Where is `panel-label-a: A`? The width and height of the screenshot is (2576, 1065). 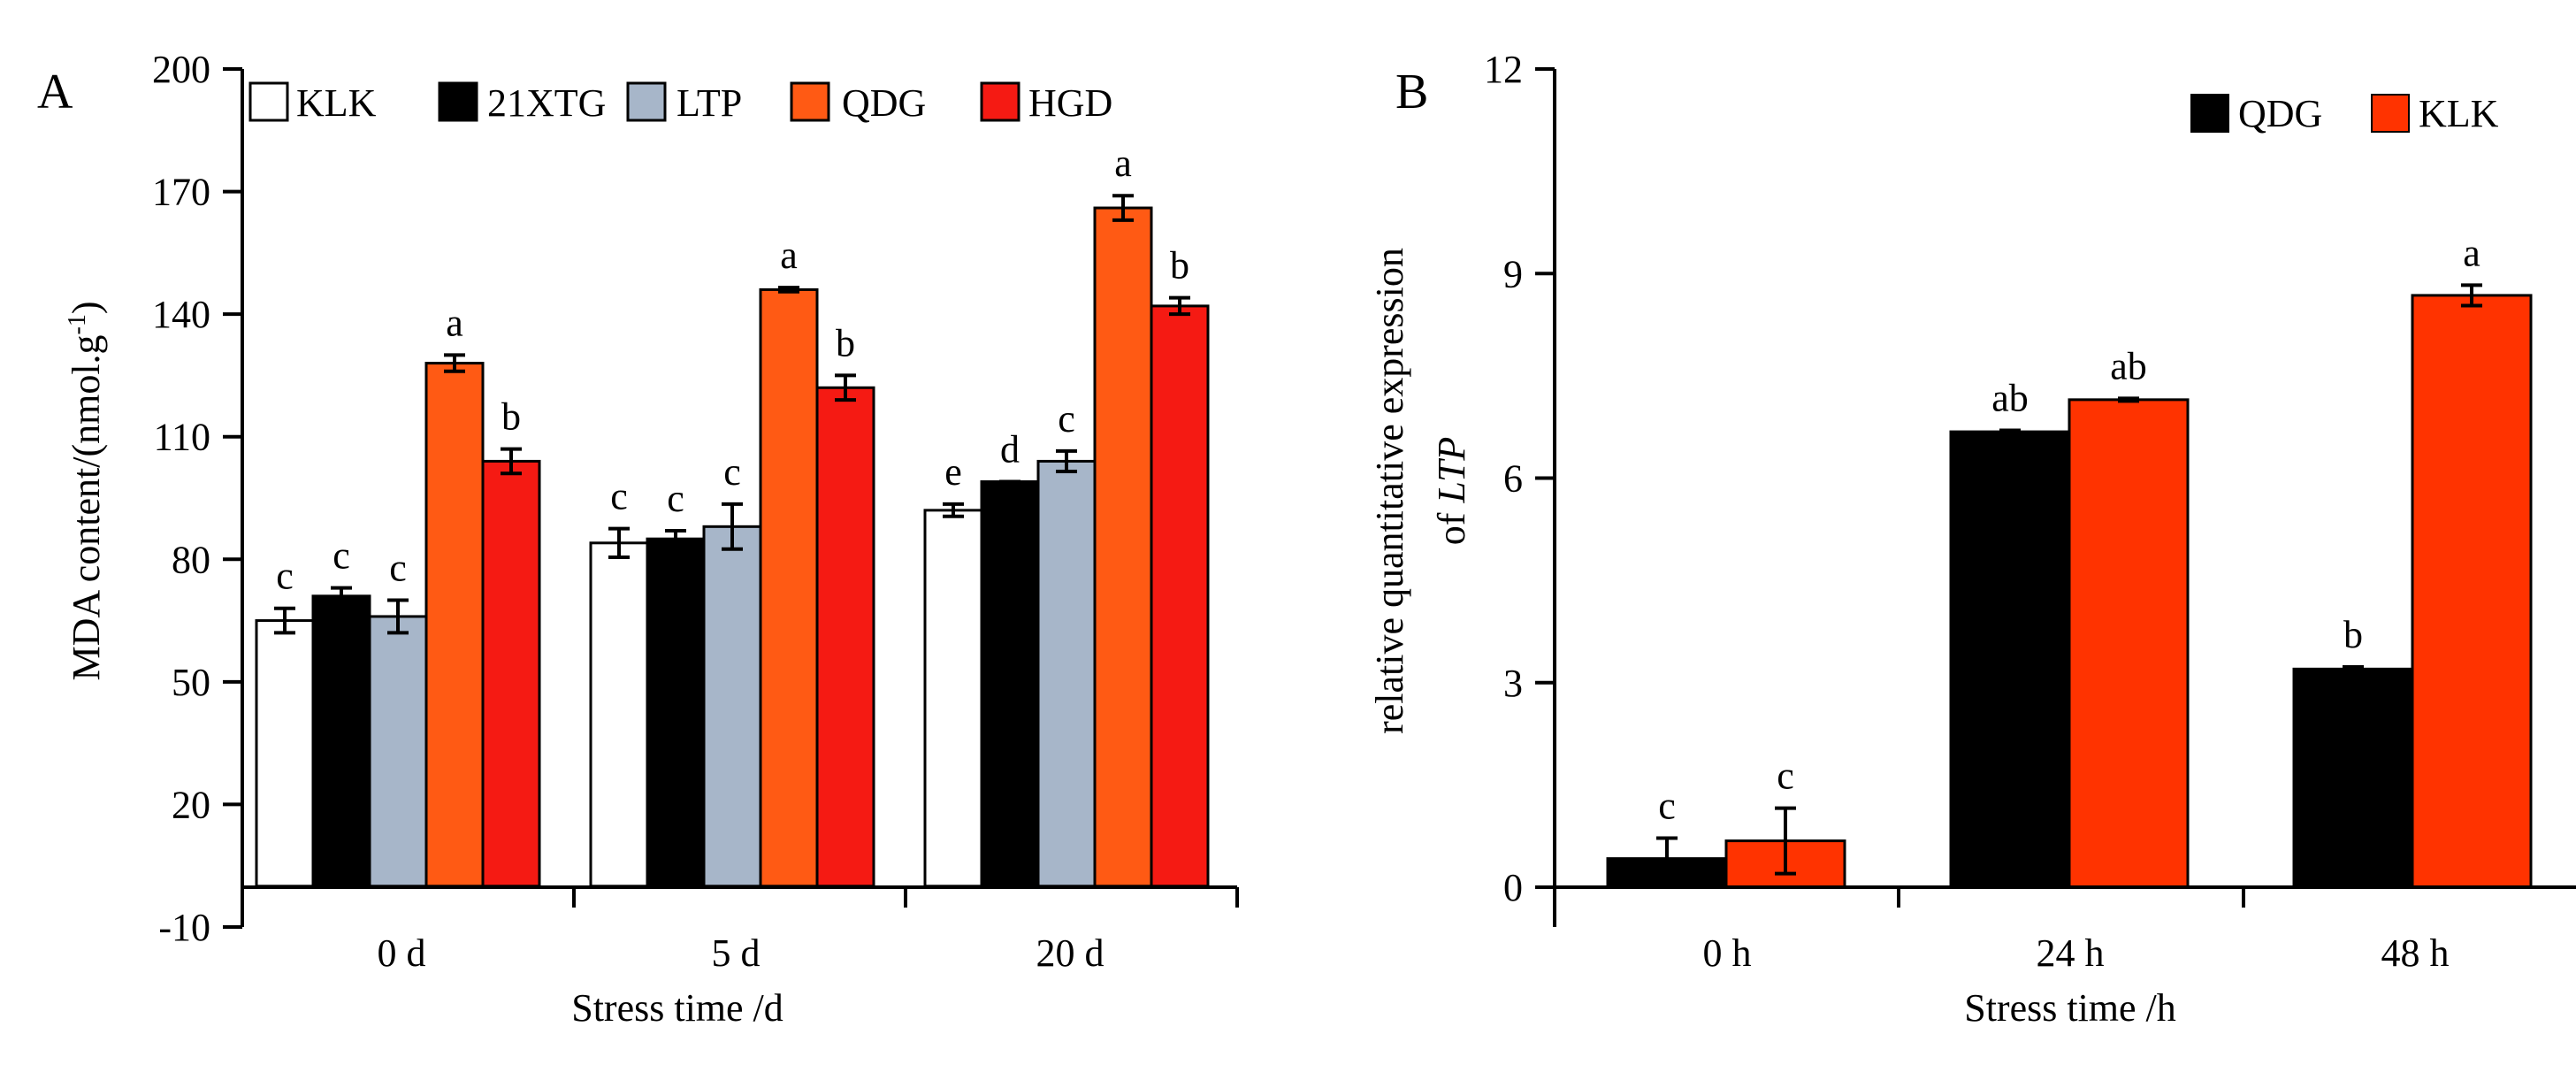
panel-label-a: A is located at coordinates (55, 92).